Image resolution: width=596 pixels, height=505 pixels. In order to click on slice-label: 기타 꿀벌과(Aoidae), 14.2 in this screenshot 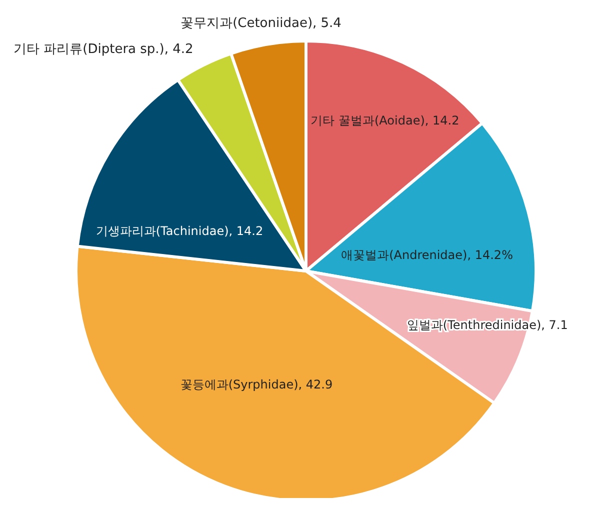, I will do `click(385, 121)`.